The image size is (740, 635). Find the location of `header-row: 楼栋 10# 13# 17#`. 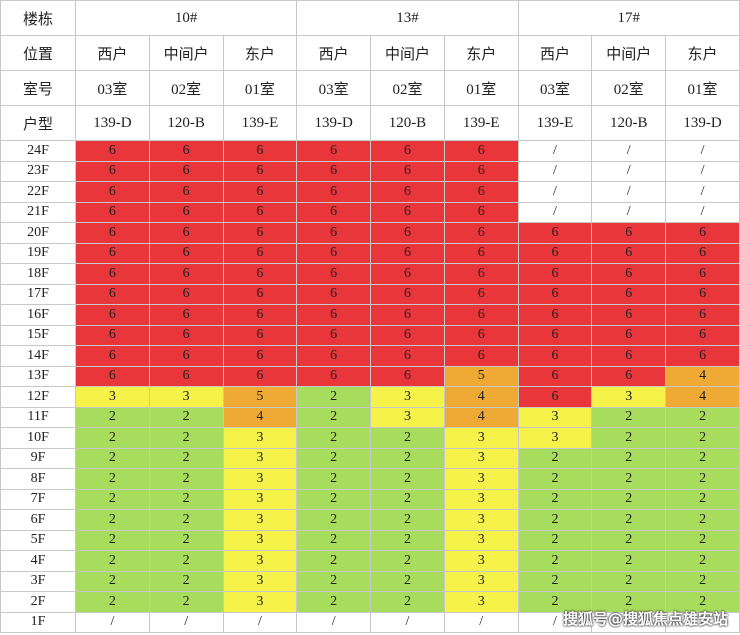

header-row: 楼栋 10# 13# 17# is located at coordinates (370, 18).